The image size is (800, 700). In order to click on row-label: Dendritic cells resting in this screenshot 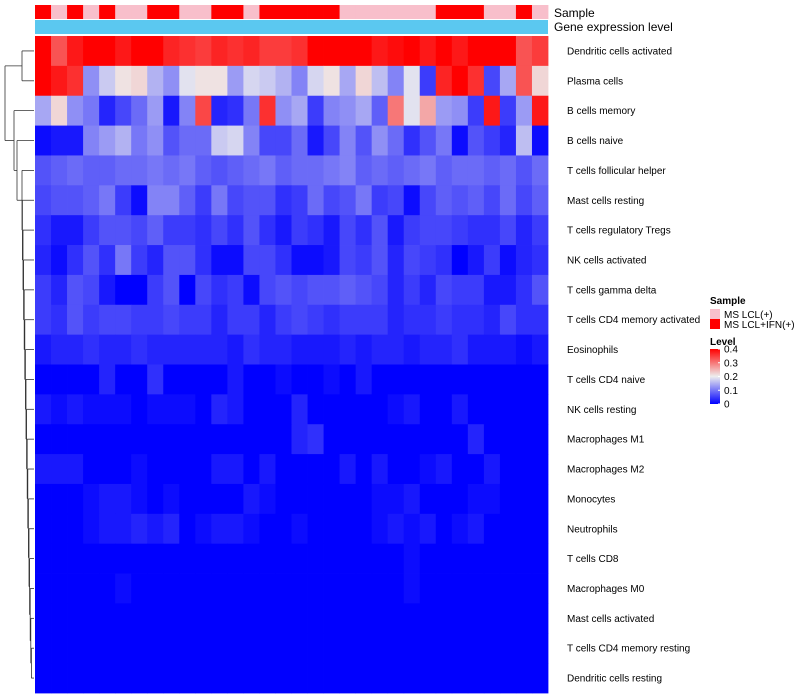, I will do `click(614, 679)`.